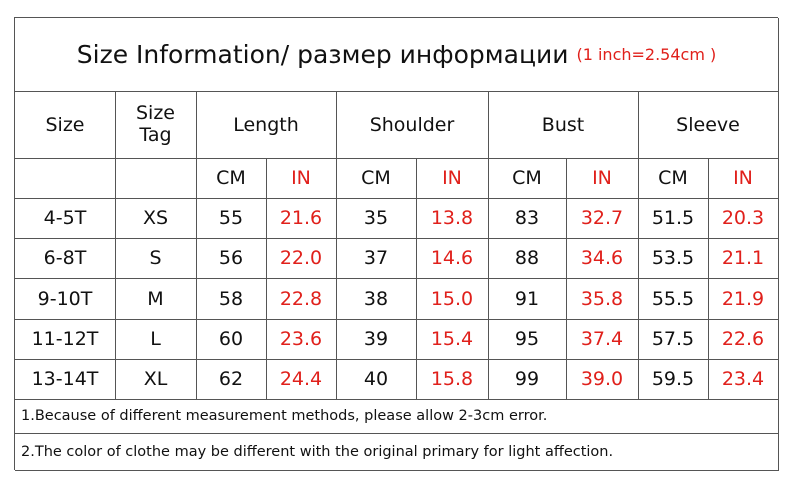 Image resolution: width=800 pixels, height=484 pixels. I want to click on data-cell: 39.0, so click(602, 379).